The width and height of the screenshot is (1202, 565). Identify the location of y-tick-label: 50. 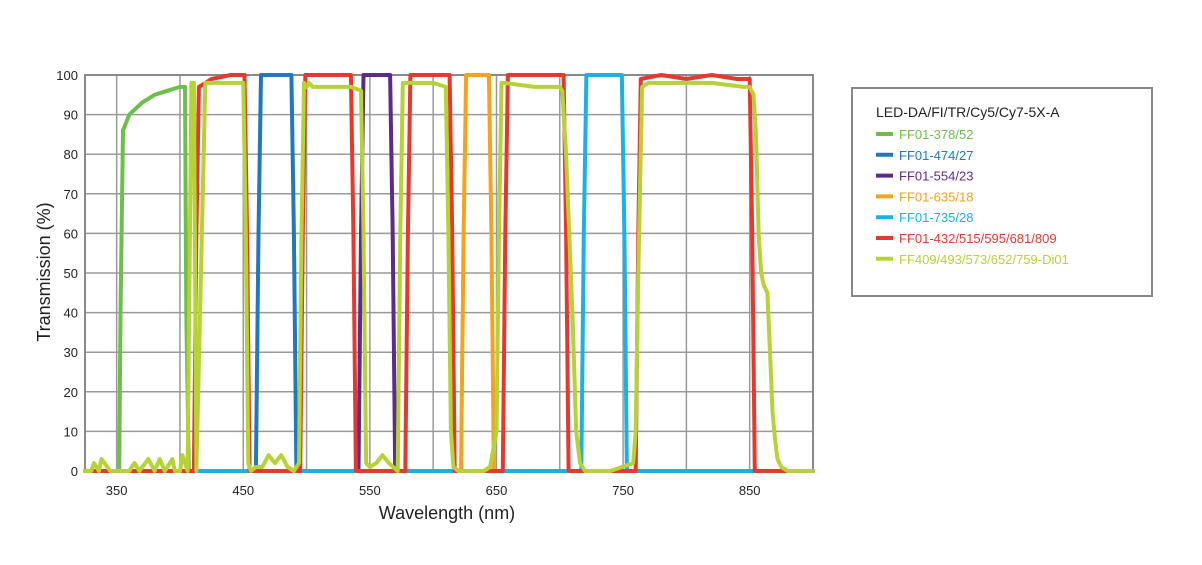
(71, 273).